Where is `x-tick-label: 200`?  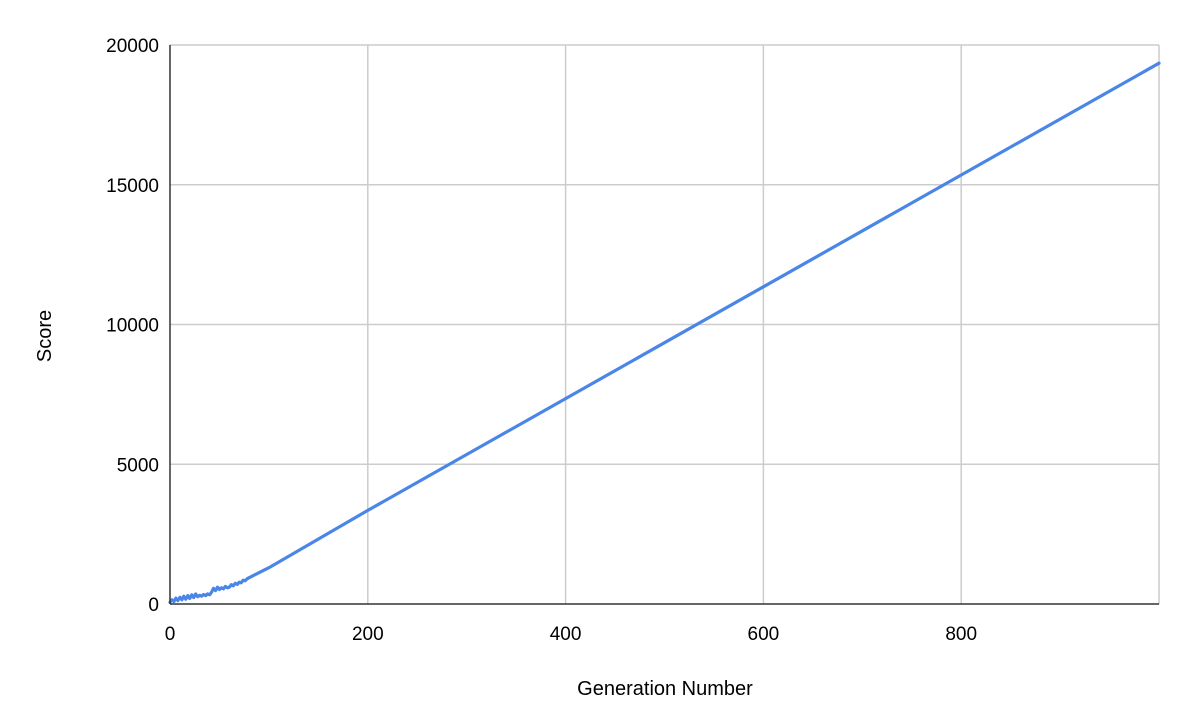
x-tick-label: 200 is located at coordinates (368, 634).